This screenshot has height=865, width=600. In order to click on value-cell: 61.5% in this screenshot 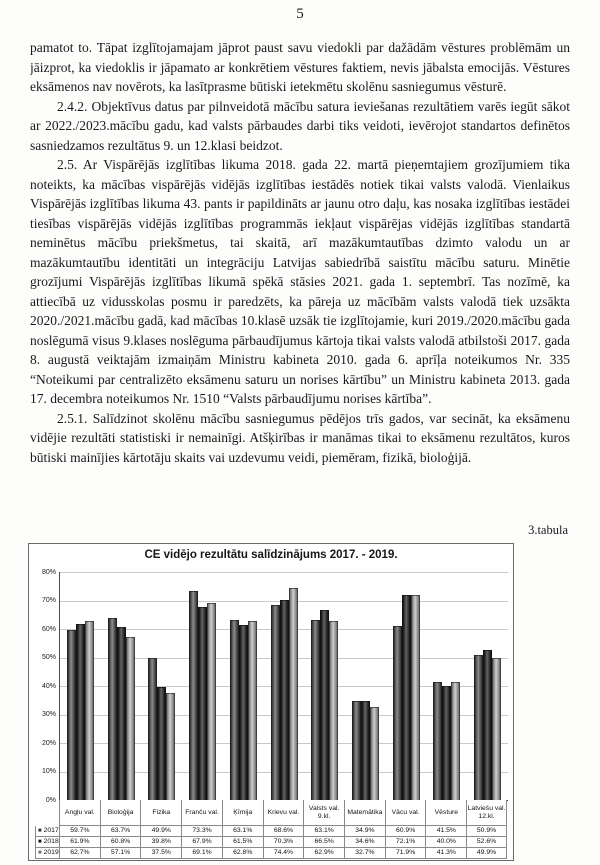, I will do `click(242, 842)`.